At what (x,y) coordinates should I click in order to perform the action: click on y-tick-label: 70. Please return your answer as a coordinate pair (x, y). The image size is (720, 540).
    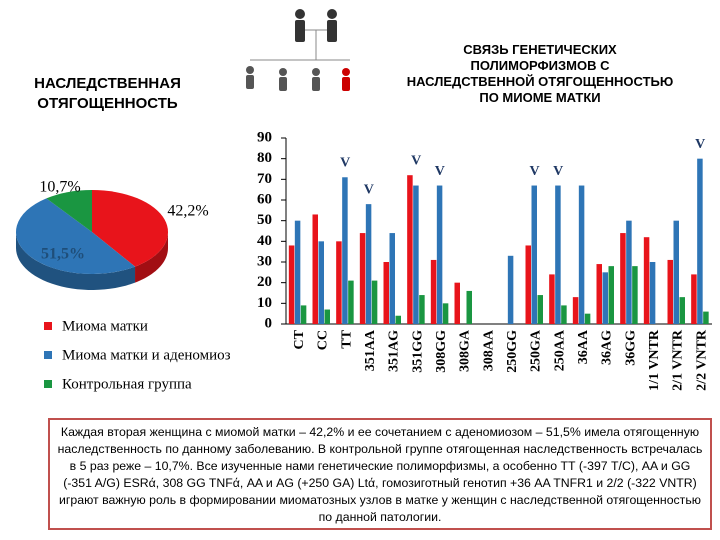
    Looking at the image, I should click on (264, 179).